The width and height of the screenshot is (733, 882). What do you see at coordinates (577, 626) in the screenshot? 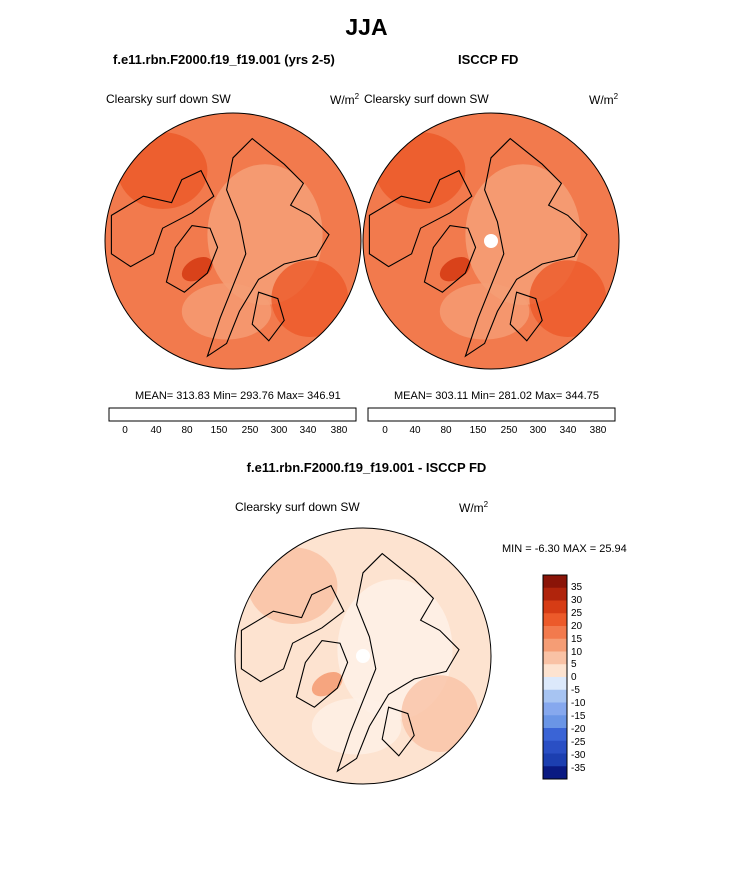
I see `colorbar-tick-label: 20` at bounding box center [577, 626].